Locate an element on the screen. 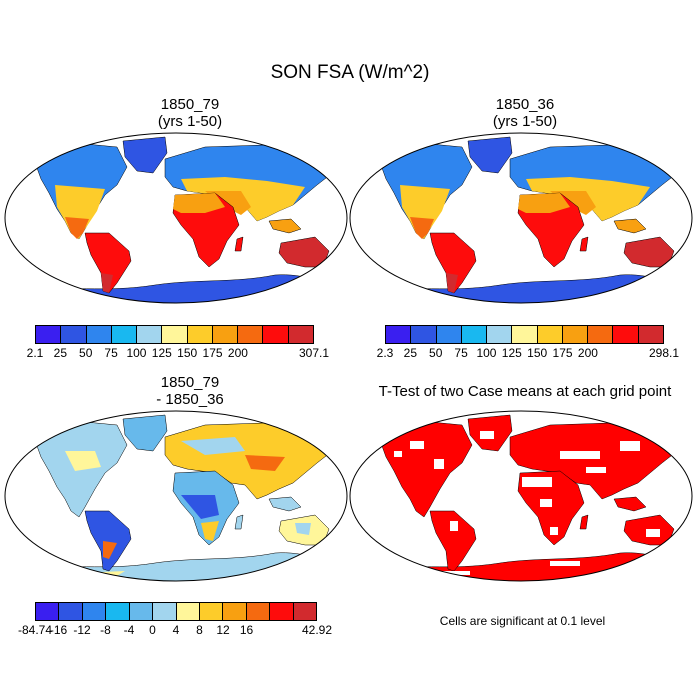 This screenshot has height=700, width=700. panel-2-title-line2: (yrs 1-50) is located at coordinates (525, 121).